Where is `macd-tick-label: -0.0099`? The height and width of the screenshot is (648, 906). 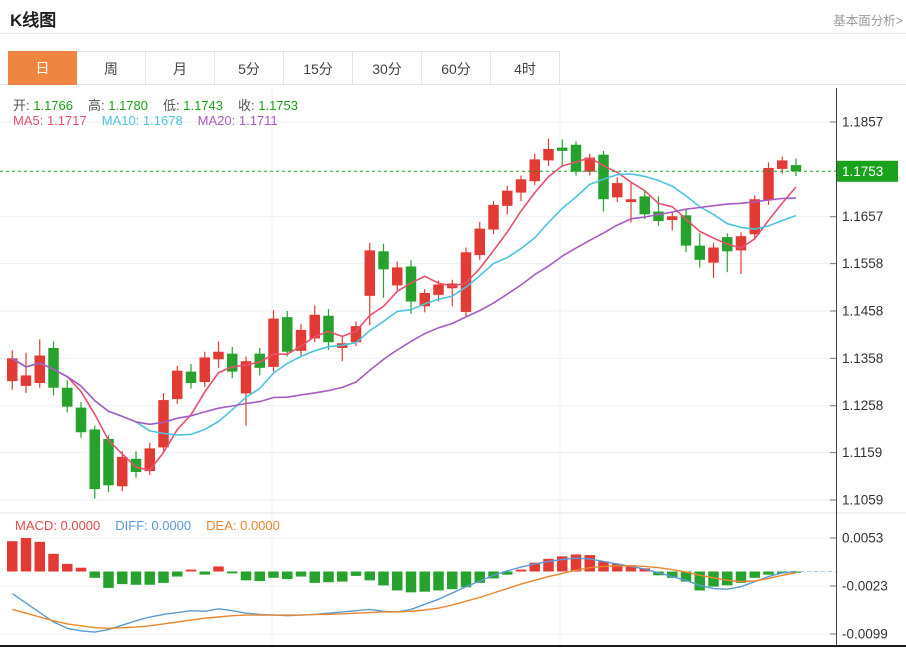
macd-tick-label: -0.0099 is located at coordinates (865, 634).